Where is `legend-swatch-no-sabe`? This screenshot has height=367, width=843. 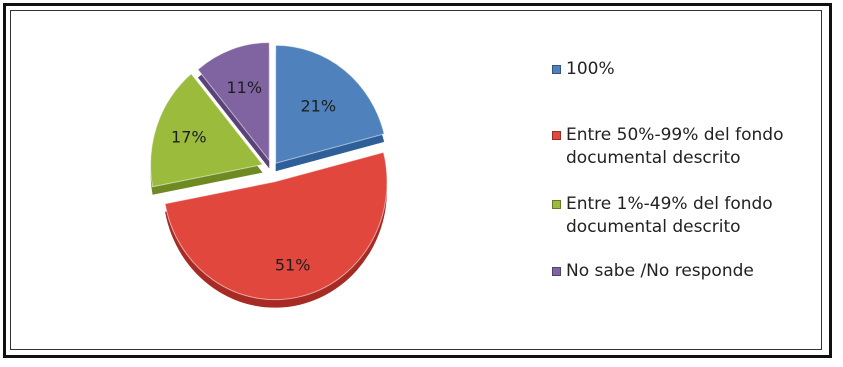
legend-swatch-no-sabe is located at coordinates (556, 271).